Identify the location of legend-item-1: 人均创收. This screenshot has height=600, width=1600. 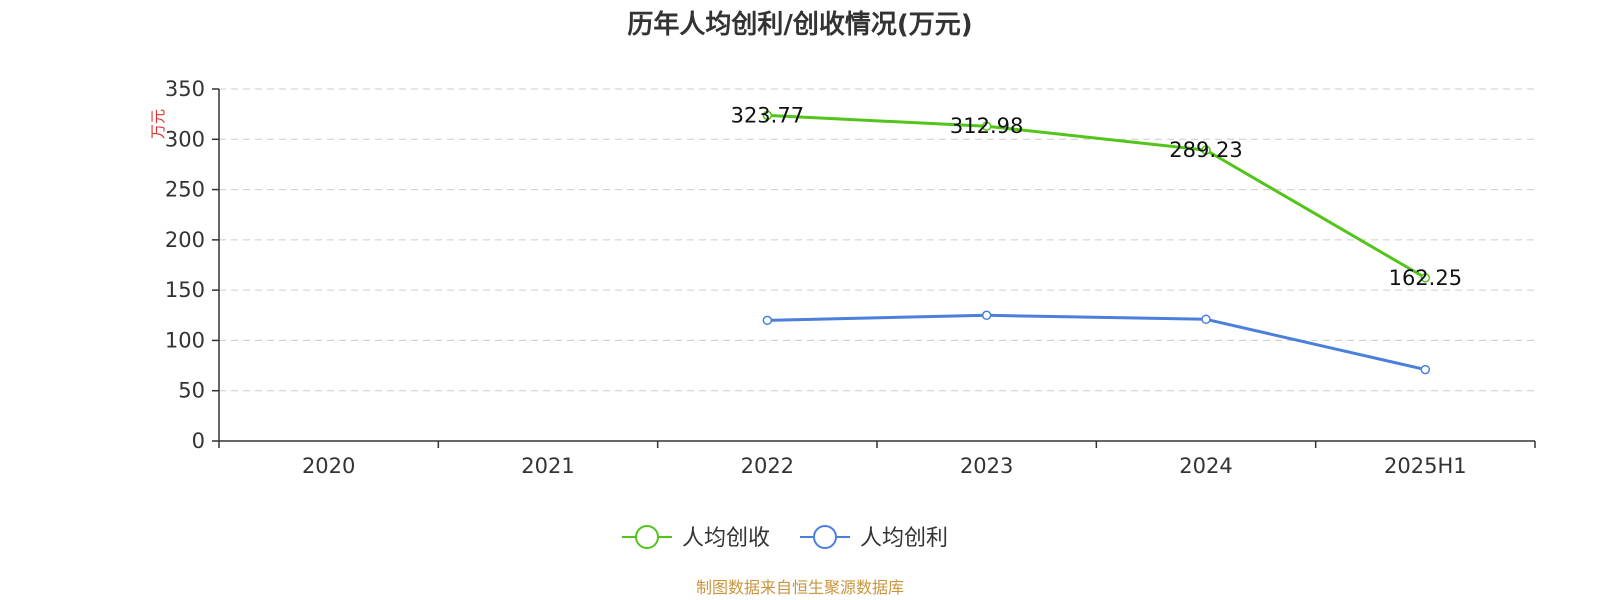
(696, 538).